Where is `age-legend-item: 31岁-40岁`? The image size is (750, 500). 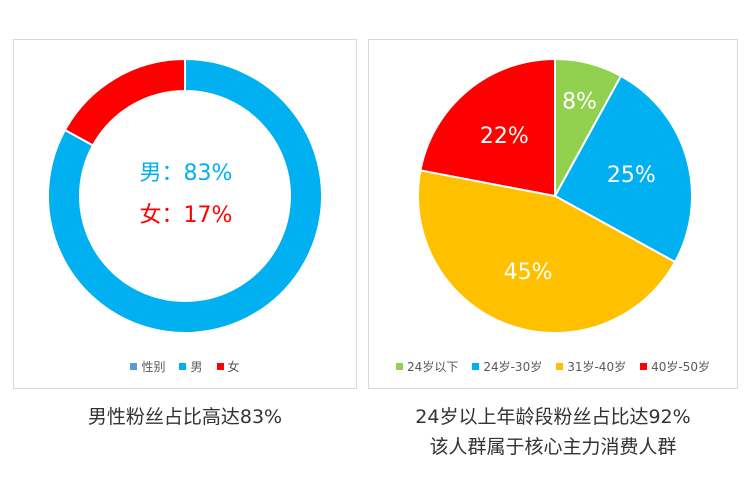
age-legend-item: 31岁-40岁 is located at coordinates (591, 366).